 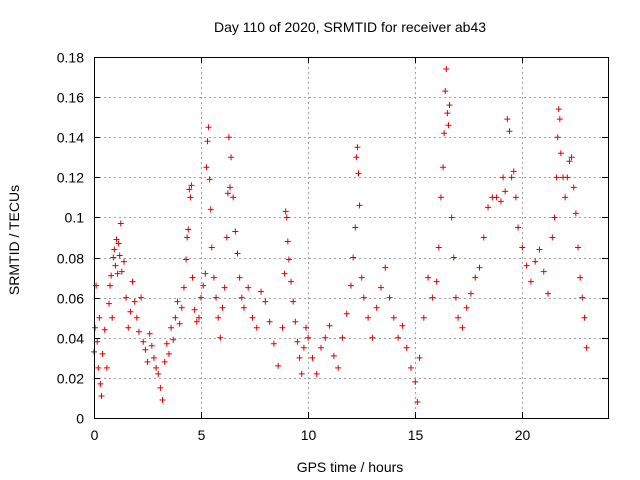 What do you see at coordinates (350, 467) in the screenshot?
I see `x-axis-label: GPS time / hours` at bounding box center [350, 467].